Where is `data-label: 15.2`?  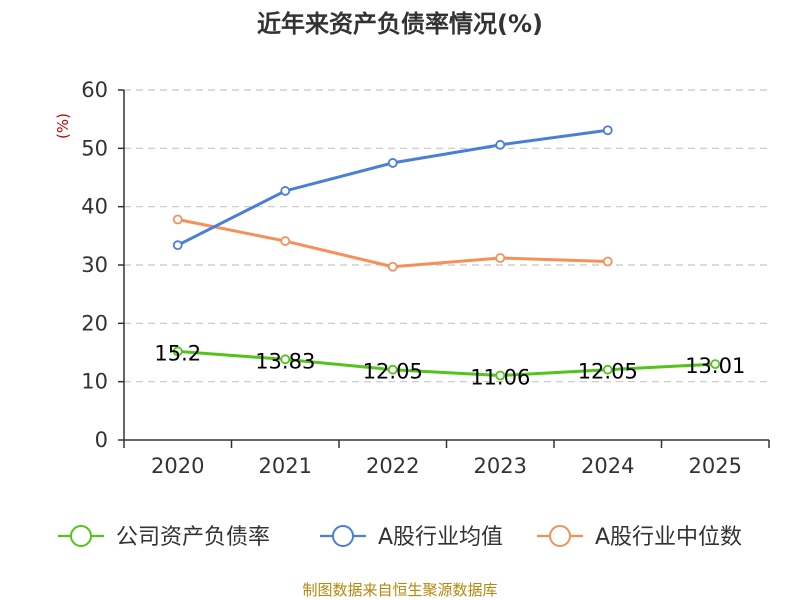 data-label: 15.2 is located at coordinates (177, 353).